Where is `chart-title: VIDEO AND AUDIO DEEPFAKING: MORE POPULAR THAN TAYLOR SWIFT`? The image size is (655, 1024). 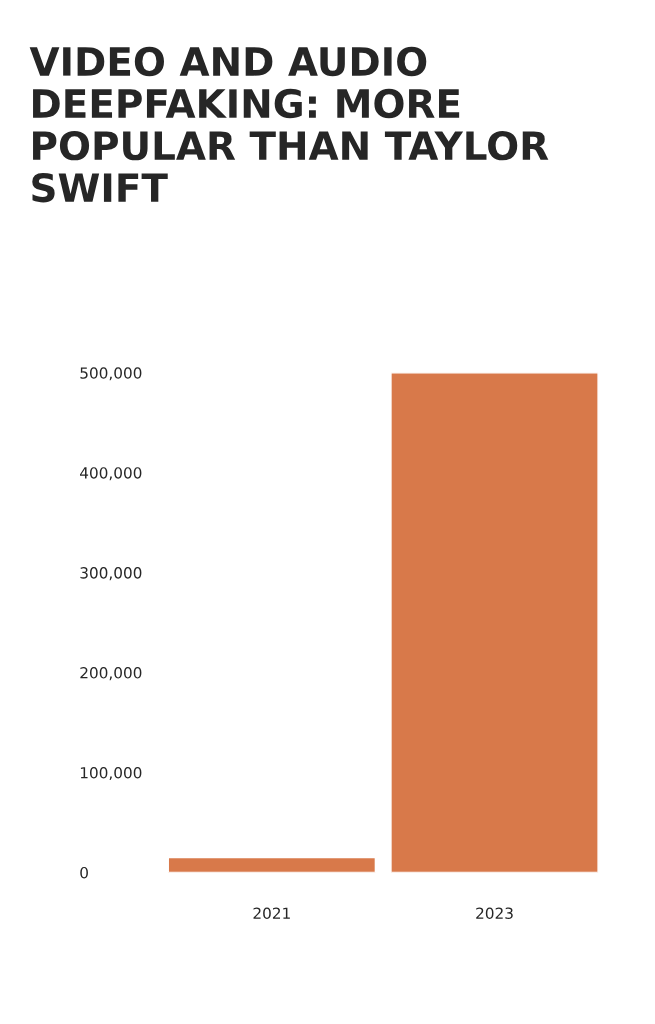 chart-title: VIDEO AND AUDIO DEEPFAKING: MORE POPULAR THAN TAYLOR SWIFT is located at coordinates (289, 124).